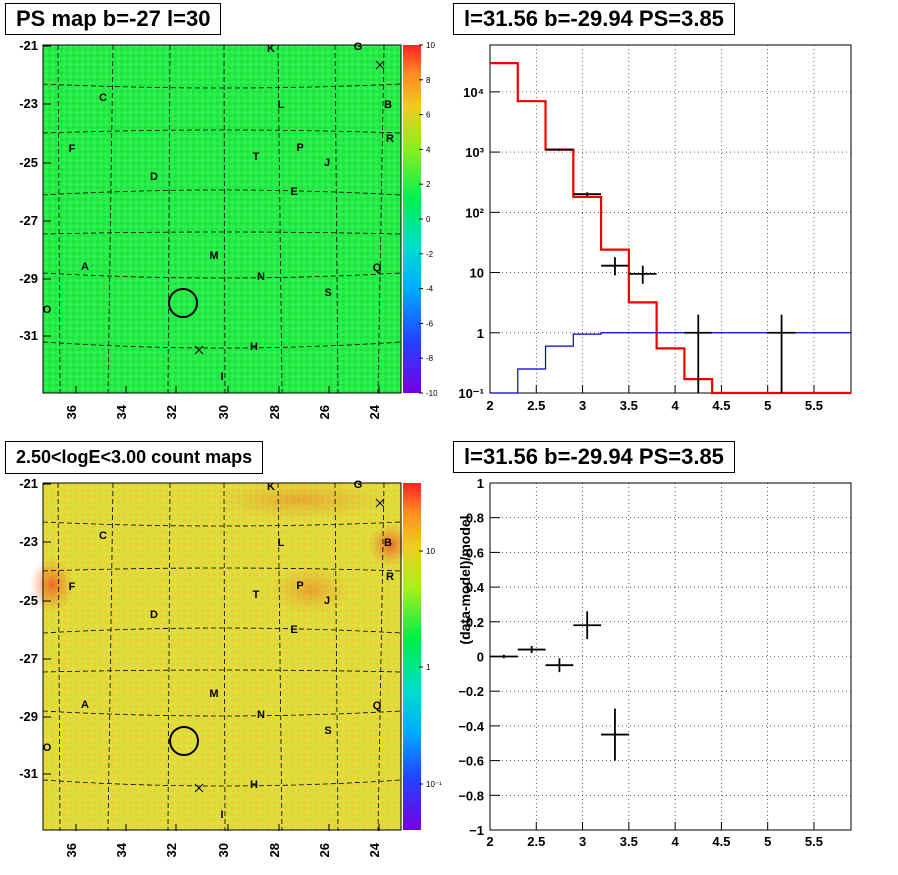  I want to click on residual-y-tick-label: 0, so click(480, 657).